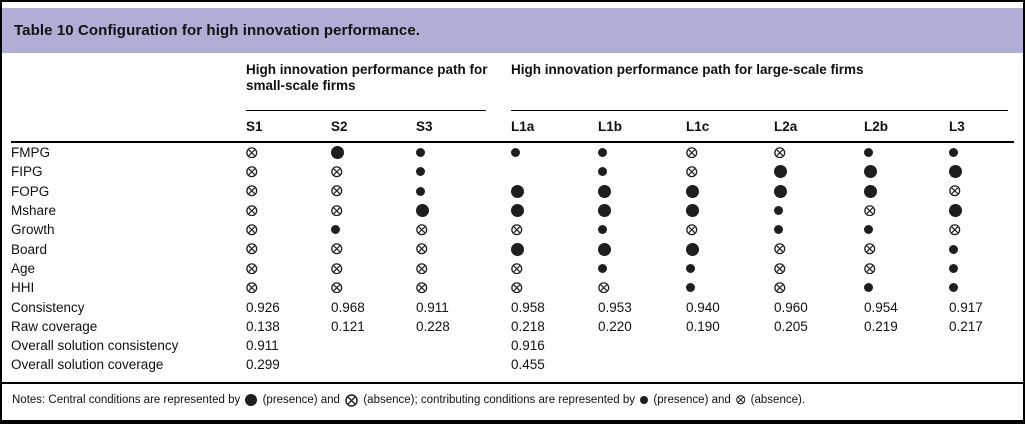 This screenshot has width=1026, height=424. What do you see at coordinates (339, 126) in the screenshot?
I see `column-header-S2: S2` at bounding box center [339, 126].